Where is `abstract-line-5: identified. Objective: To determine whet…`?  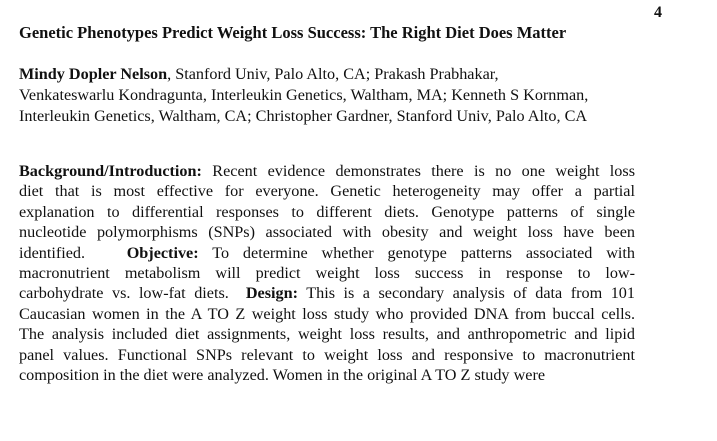 abstract-line-5: identified. Objective: To determine whet… is located at coordinates (327, 253).